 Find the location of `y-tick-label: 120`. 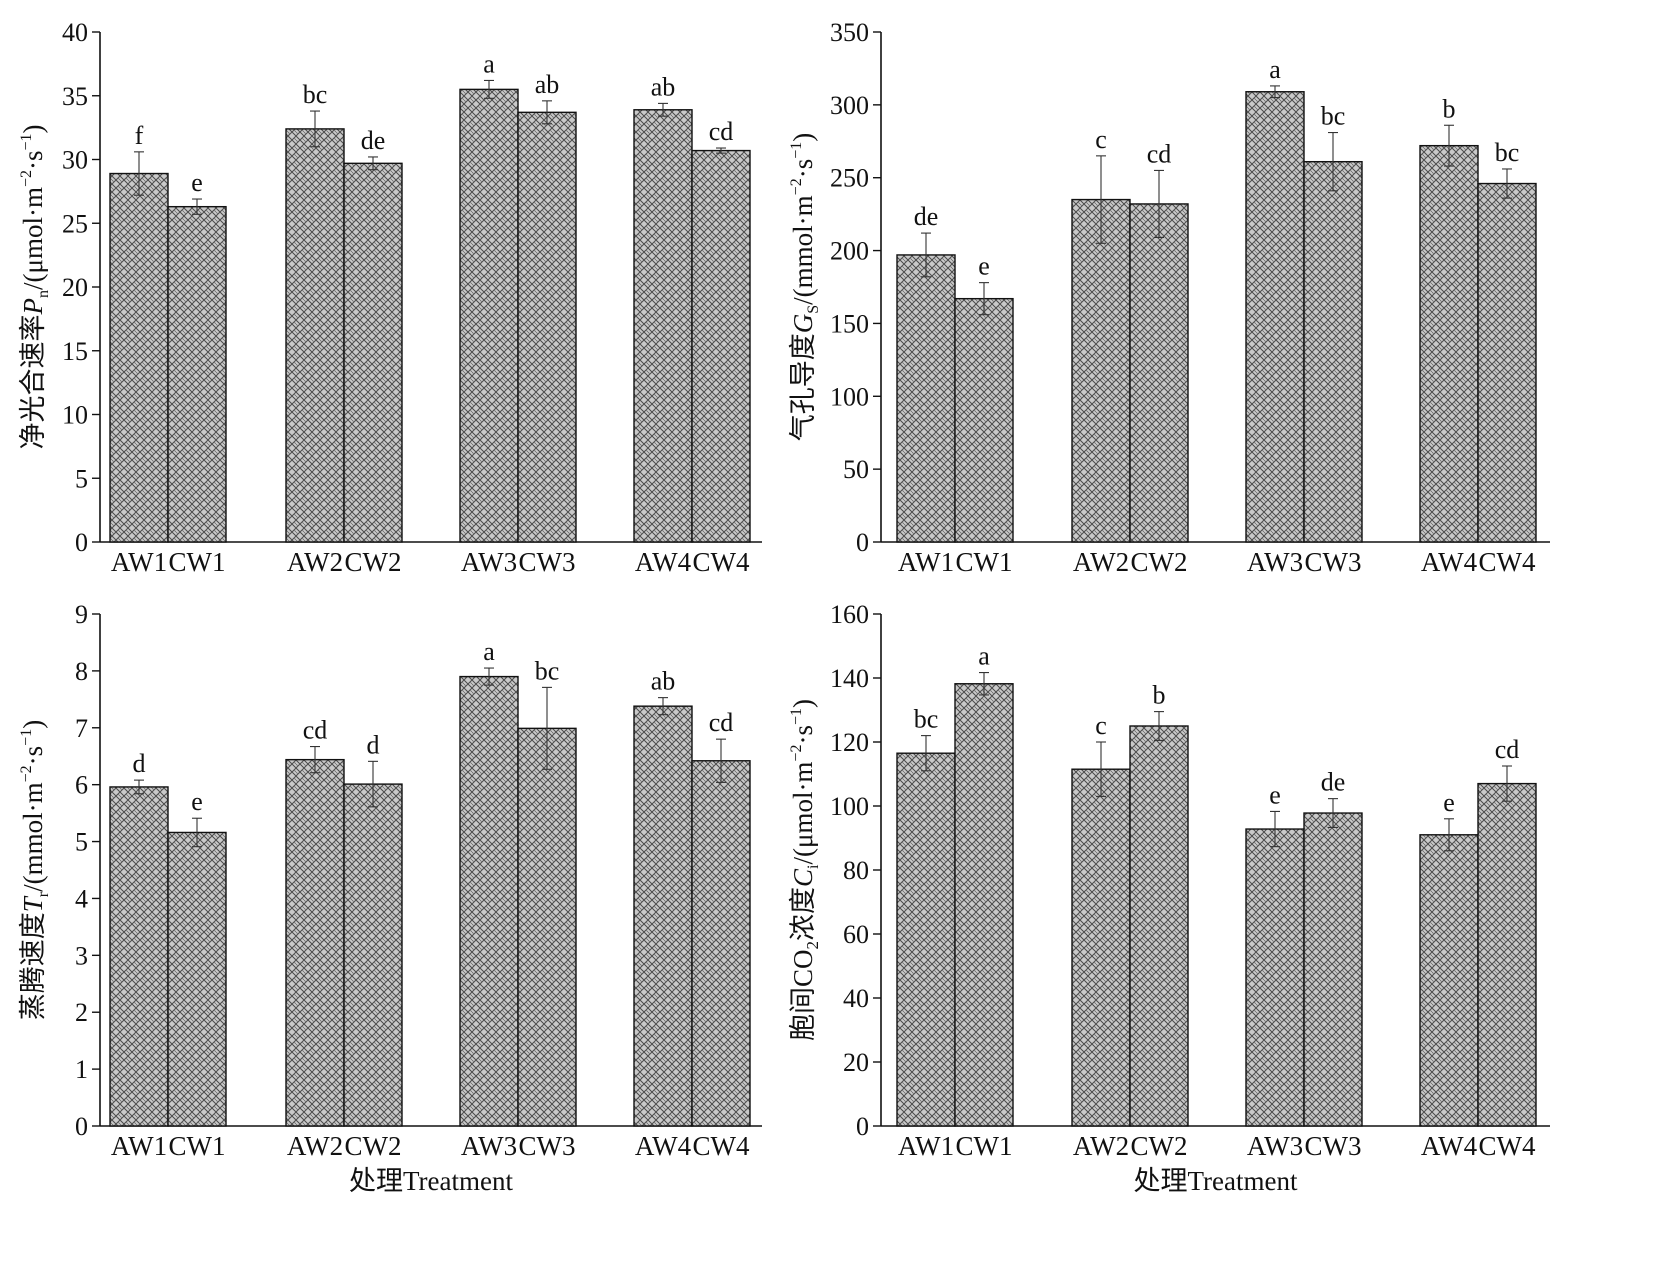

y-tick-label: 120 is located at coordinates (849, 742).